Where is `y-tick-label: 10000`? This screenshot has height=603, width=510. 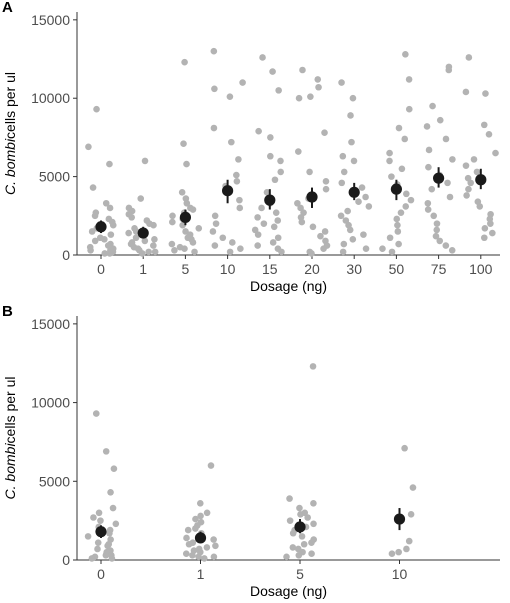 y-tick-label: 10000 is located at coordinates (50, 98).